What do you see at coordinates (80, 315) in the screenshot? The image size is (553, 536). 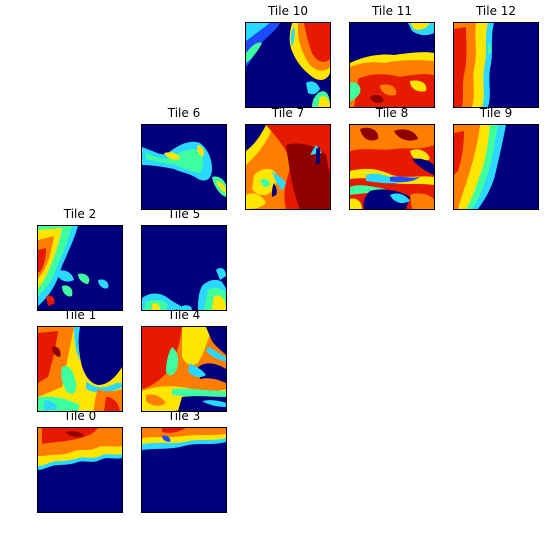 I see `tile-title: Tile 1` at bounding box center [80, 315].